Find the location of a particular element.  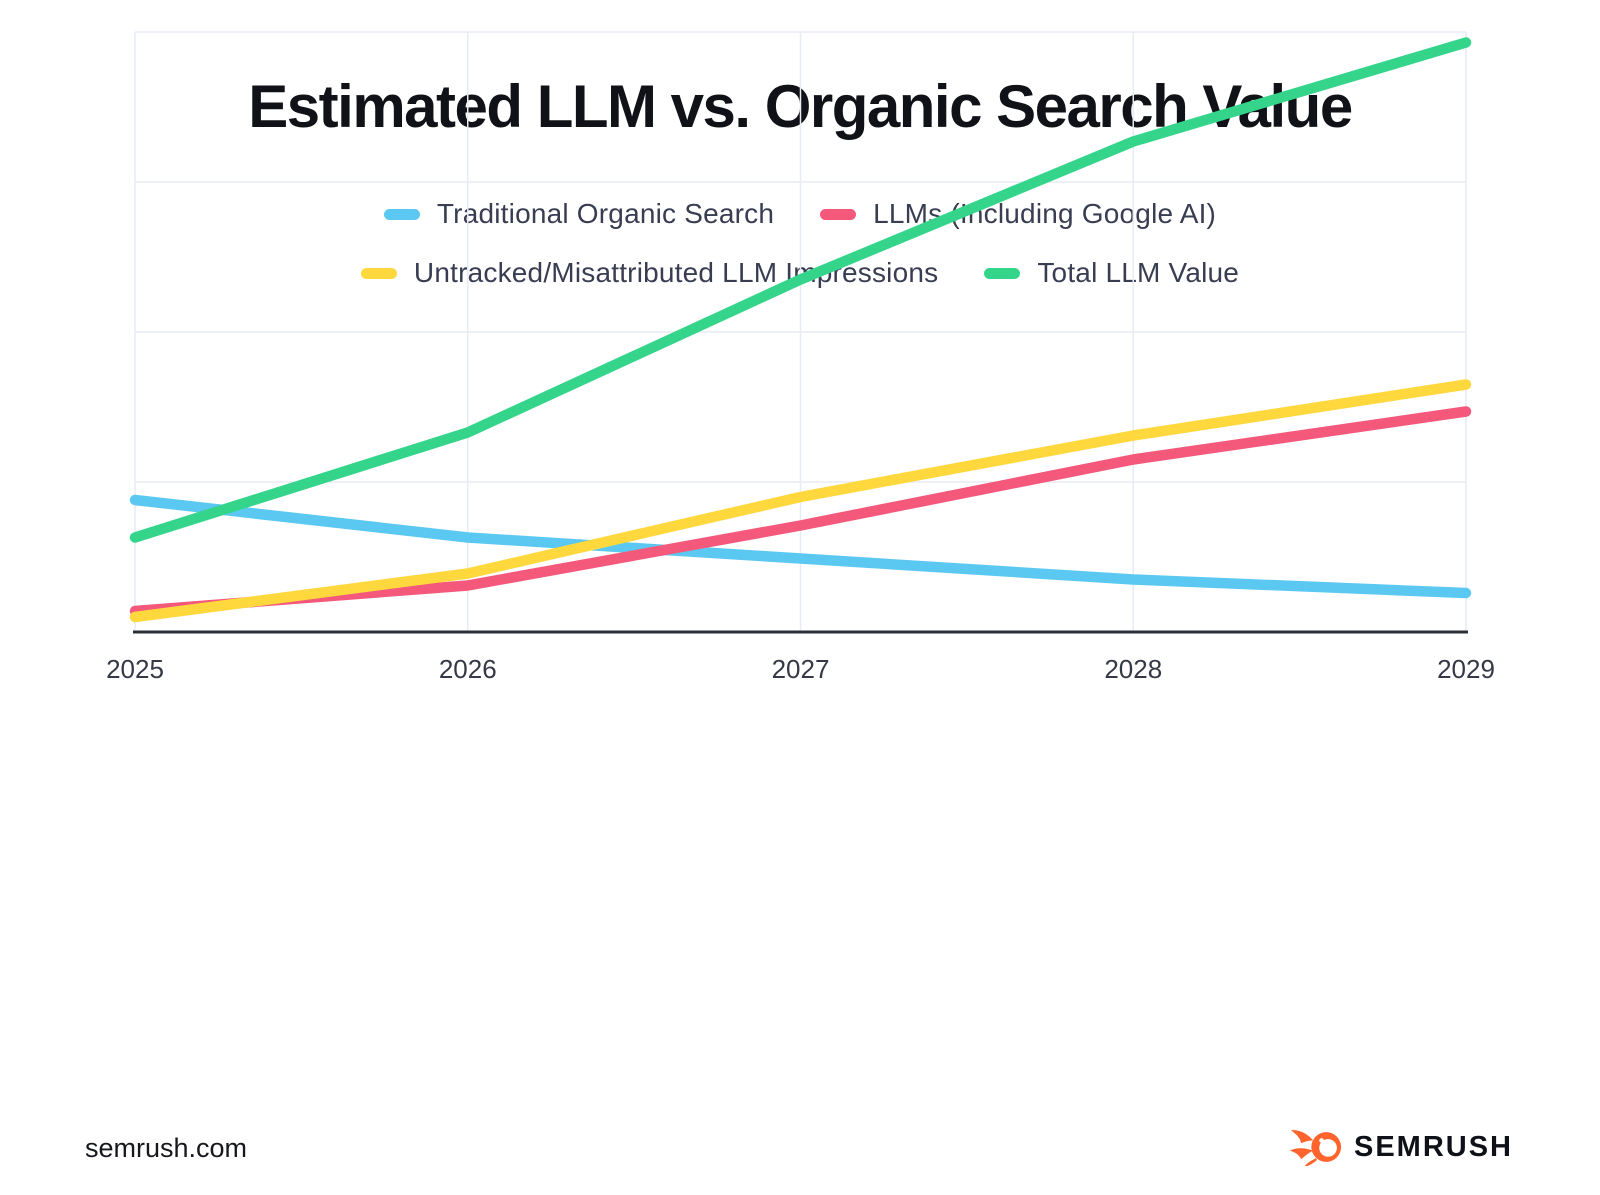

x-tick-label: 2027 is located at coordinates (801, 669).